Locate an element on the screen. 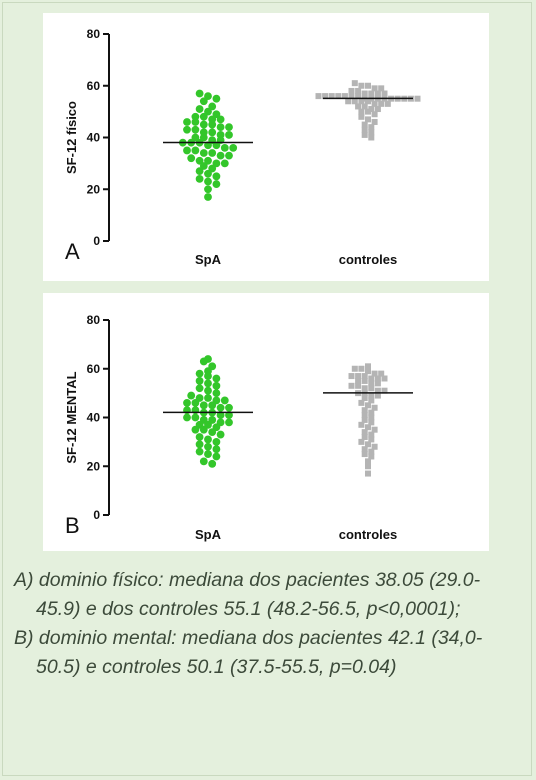 The height and width of the screenshot is (780, 536). category-label: controles is located at coordinates (368, 534).